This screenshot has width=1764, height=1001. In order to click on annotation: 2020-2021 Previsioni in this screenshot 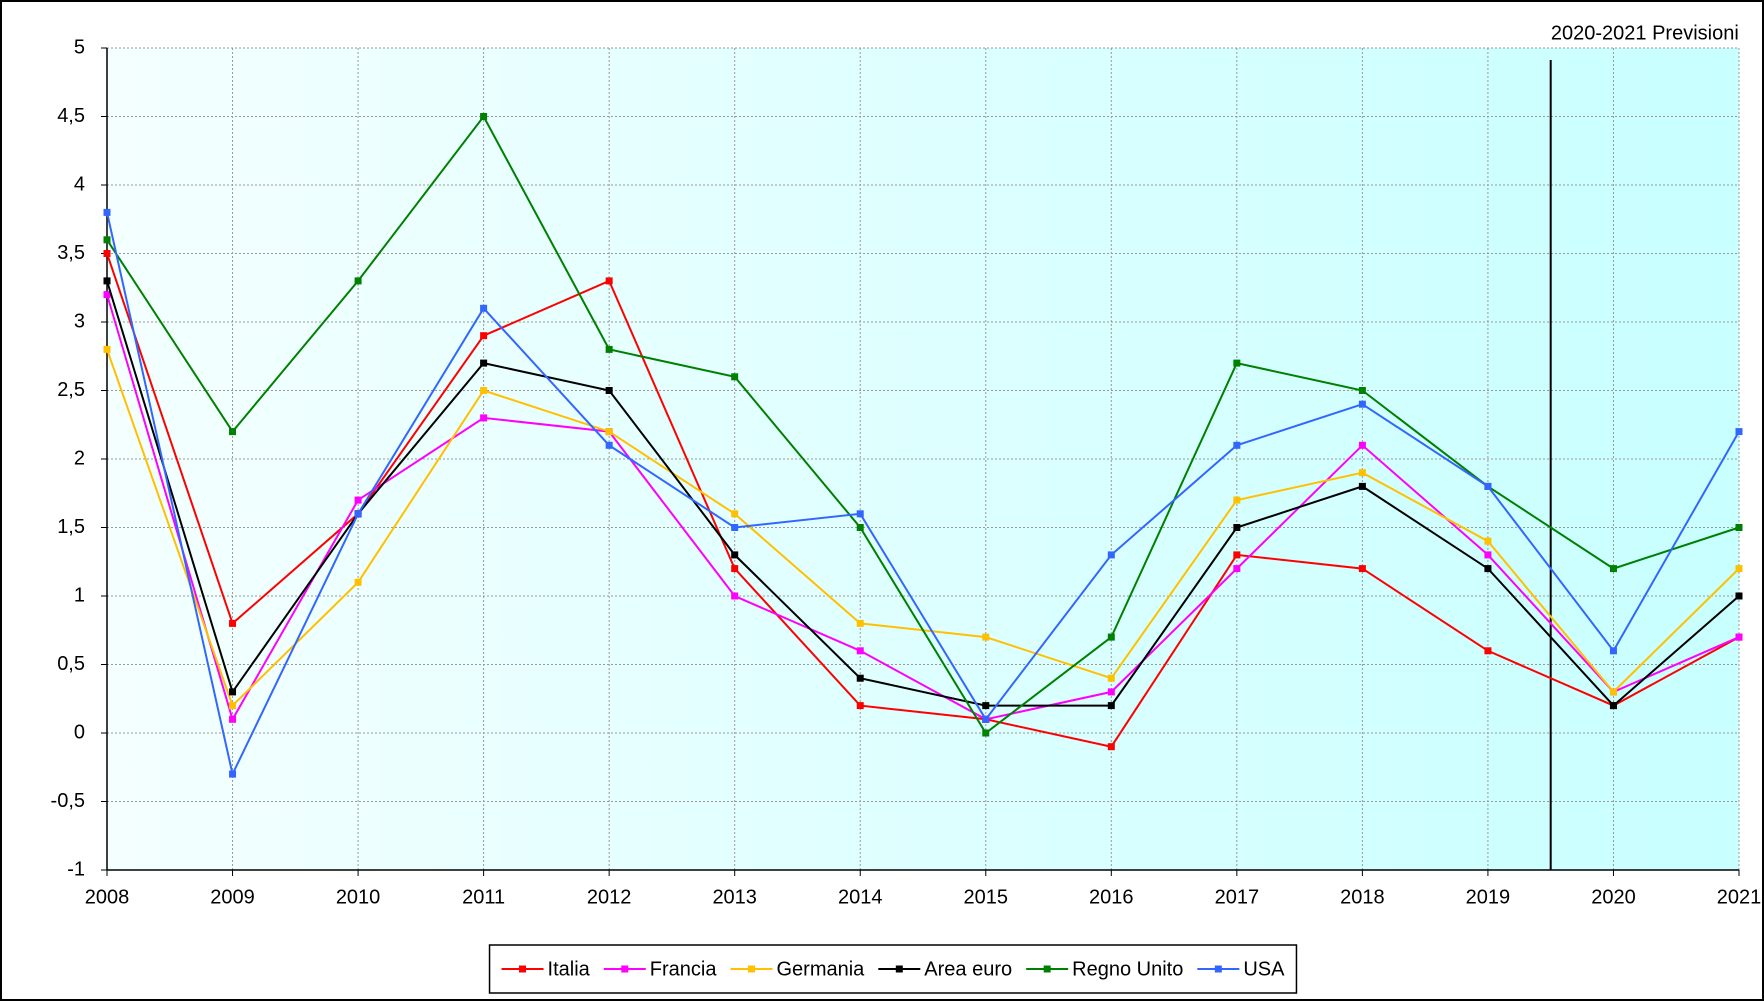, I will do `click(1645, 33)`.